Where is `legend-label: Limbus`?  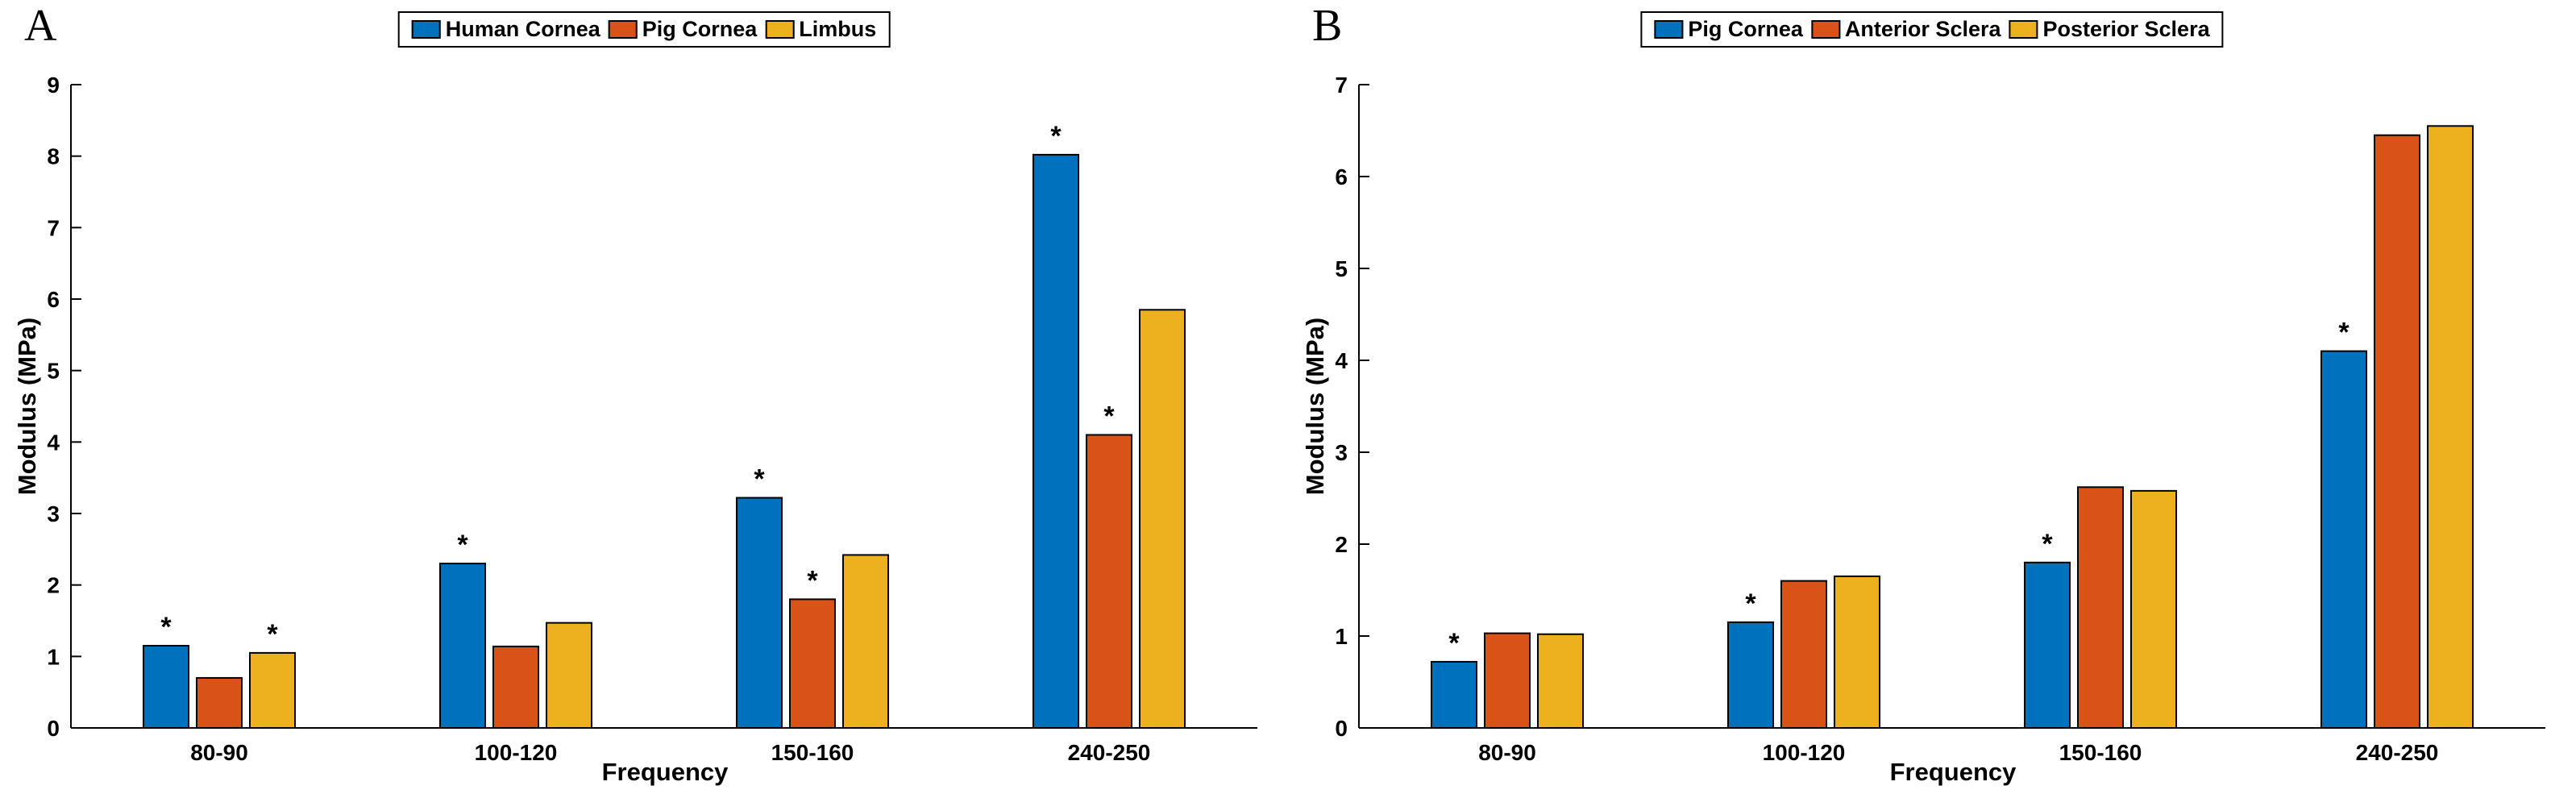 legend-label: Limbus is located at coordinates (838, 29).